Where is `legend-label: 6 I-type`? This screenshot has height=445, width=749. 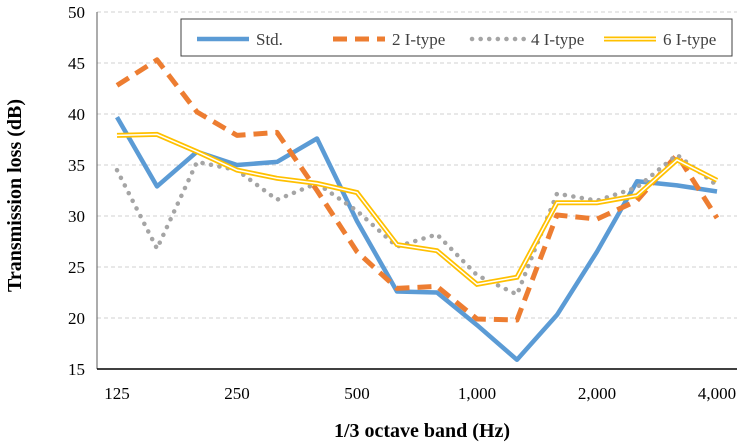
legend-label: 6 I-type is located at coordinates (689, 39).